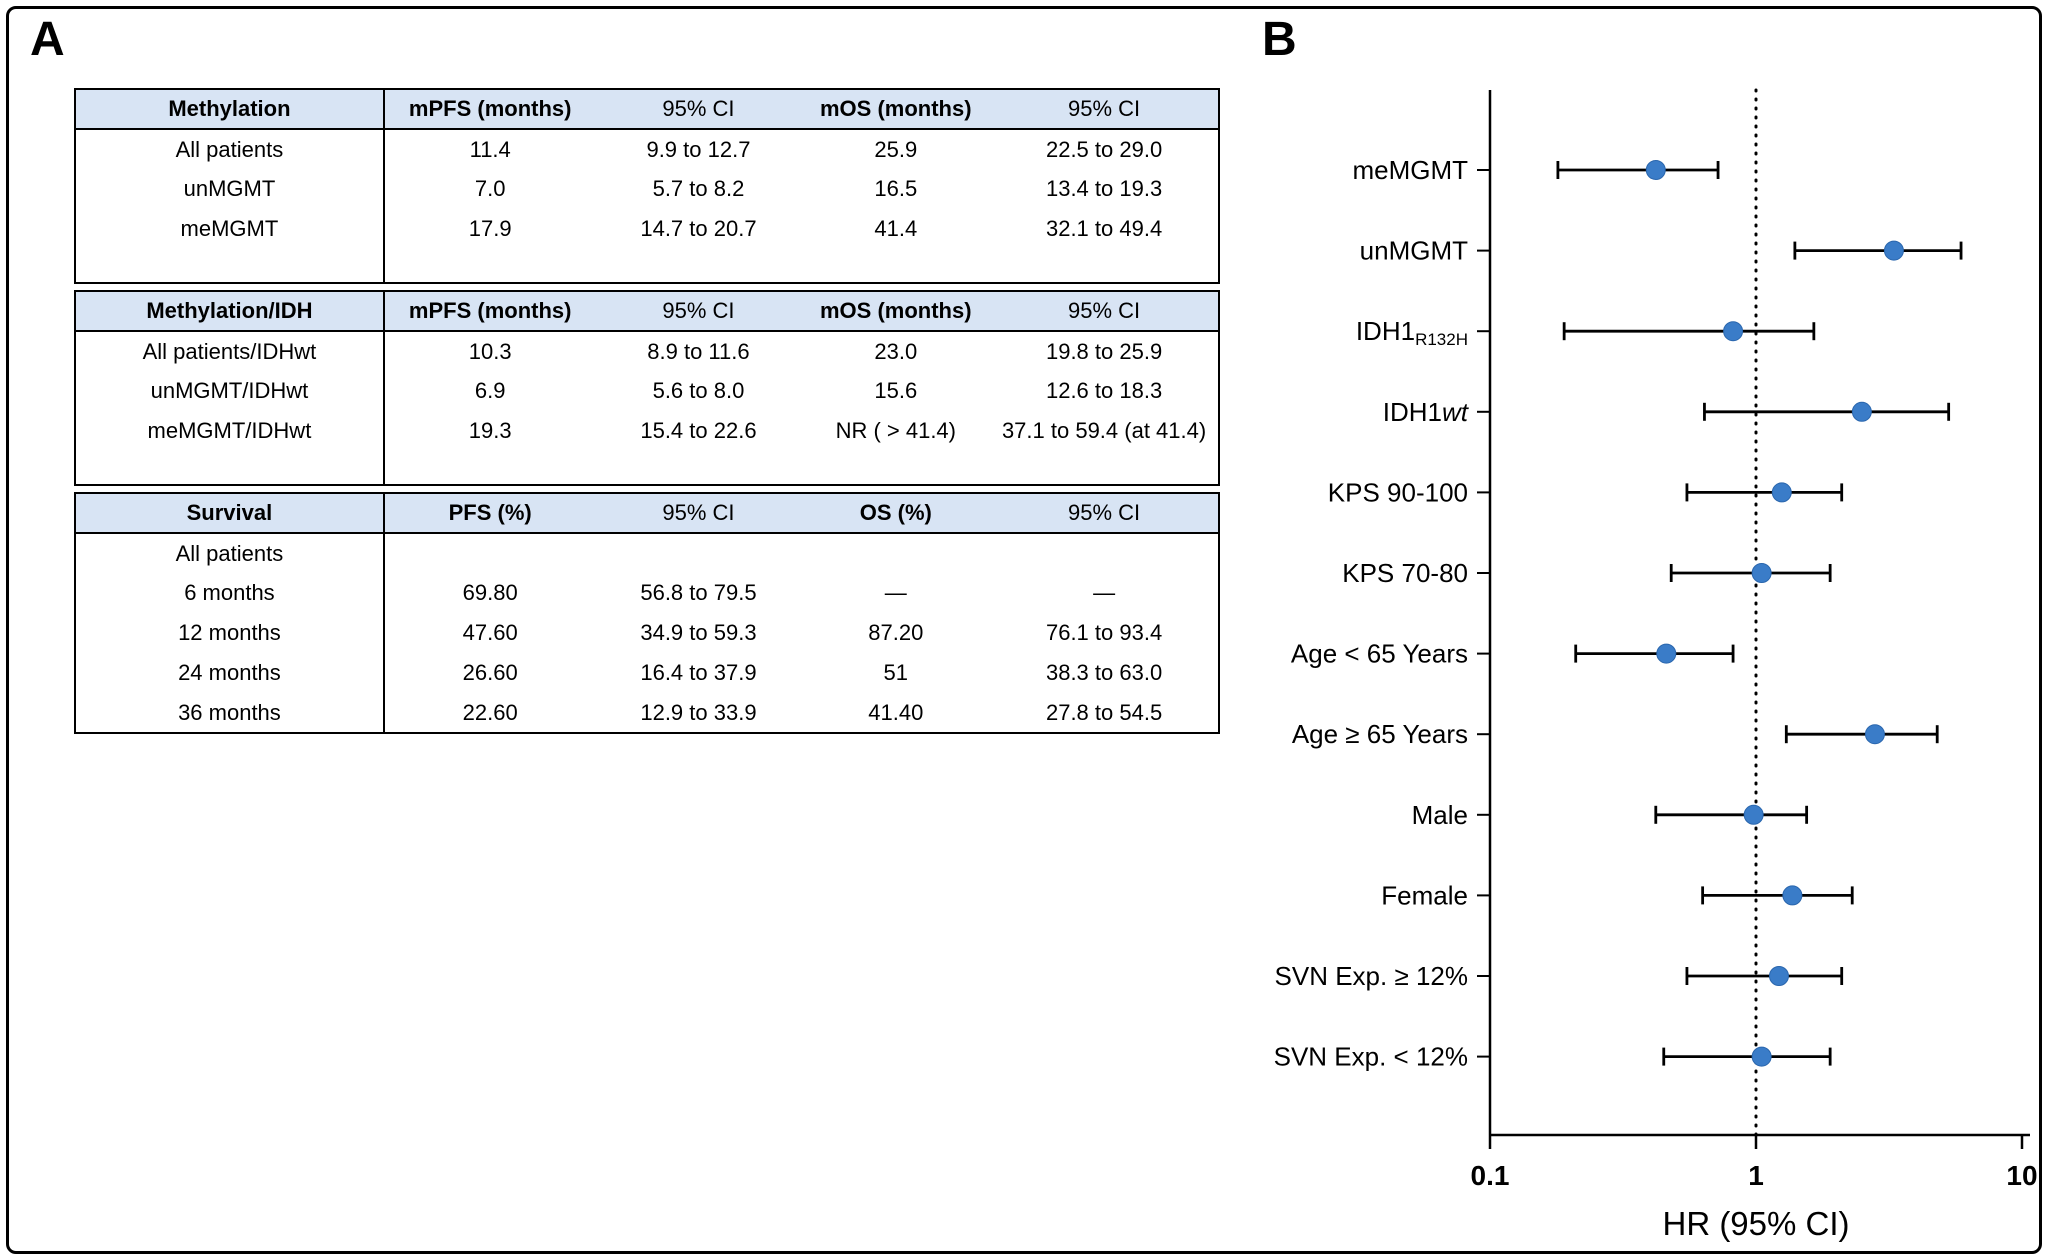 This screenshot has height=1260, width=2048. Describe the element at coordinates (698, 633) in the screenshot. I see `table-cell: 34.9 to 59.3` at that location.